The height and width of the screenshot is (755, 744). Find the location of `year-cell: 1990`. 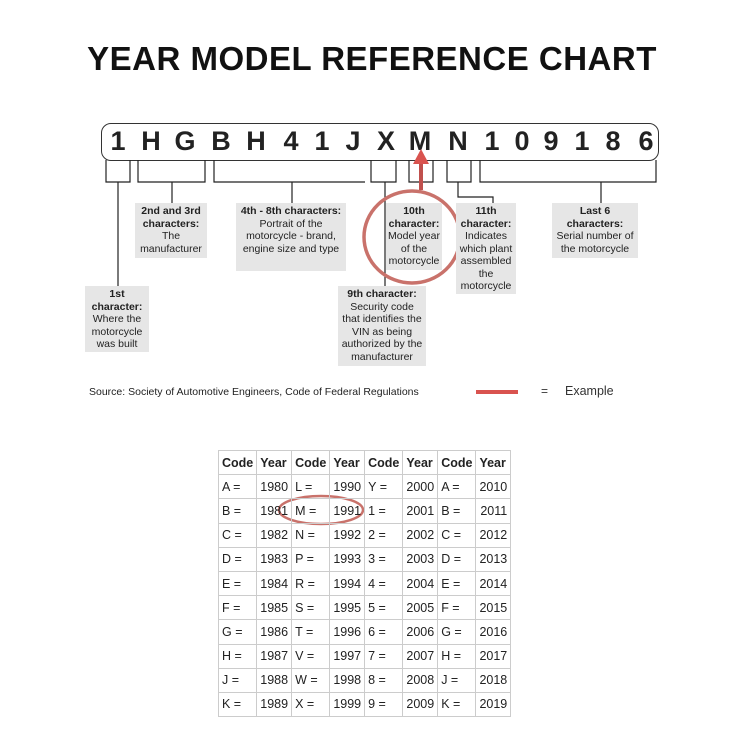

year-cell: 1990 is located at coordinates (347, 487).